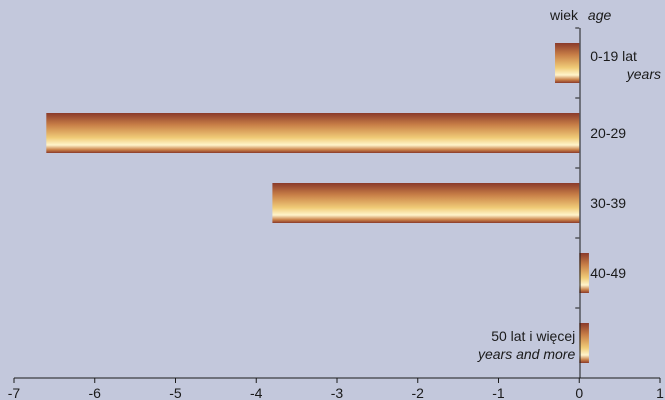 The width and height of the screenshot is (665, 400). What do you see at coordinates (577, 203) in the screenshot?
I see `y-ticks` at bounding box center [577, 203].